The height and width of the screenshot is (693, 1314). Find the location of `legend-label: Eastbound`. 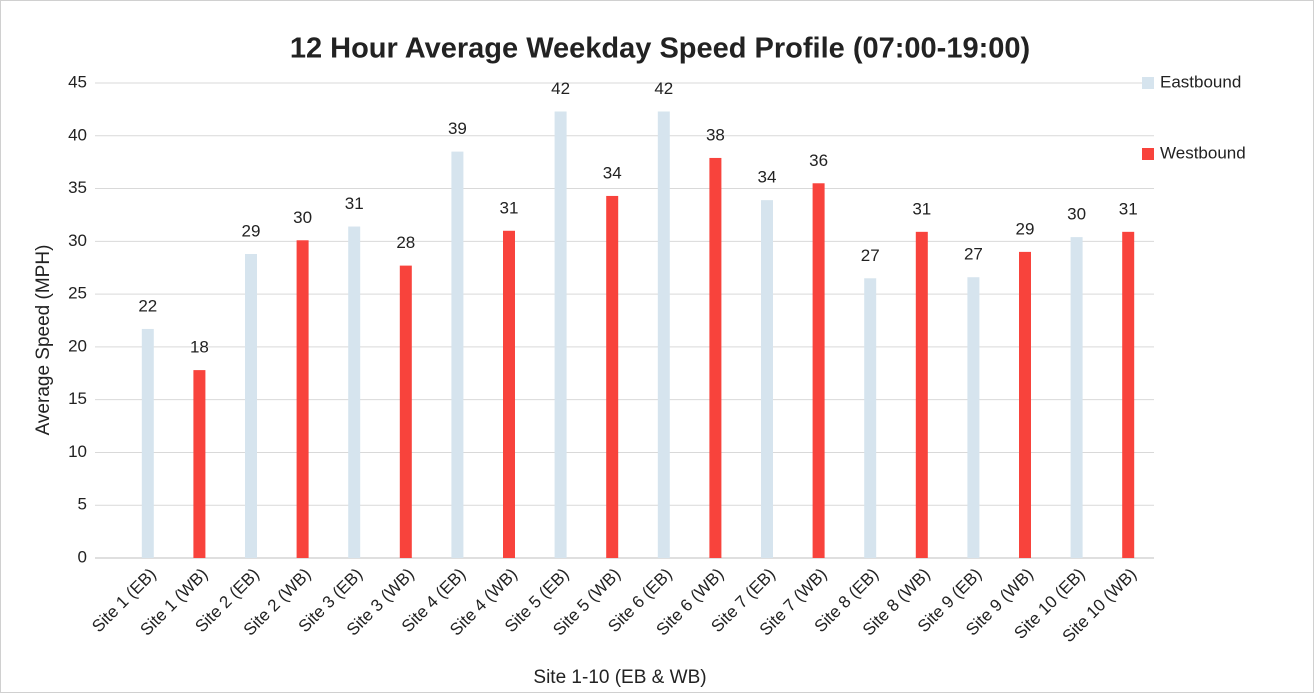

legend-label: Eastbound is located at coordinates (1200, 81).